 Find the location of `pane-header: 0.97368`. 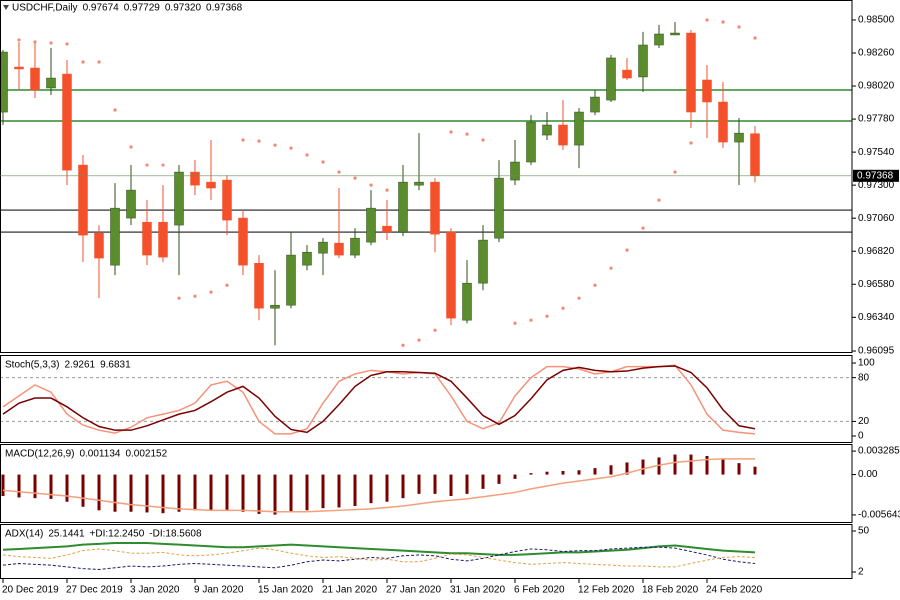

pane-header: 0.97368 is located at coordinates (224, 8).